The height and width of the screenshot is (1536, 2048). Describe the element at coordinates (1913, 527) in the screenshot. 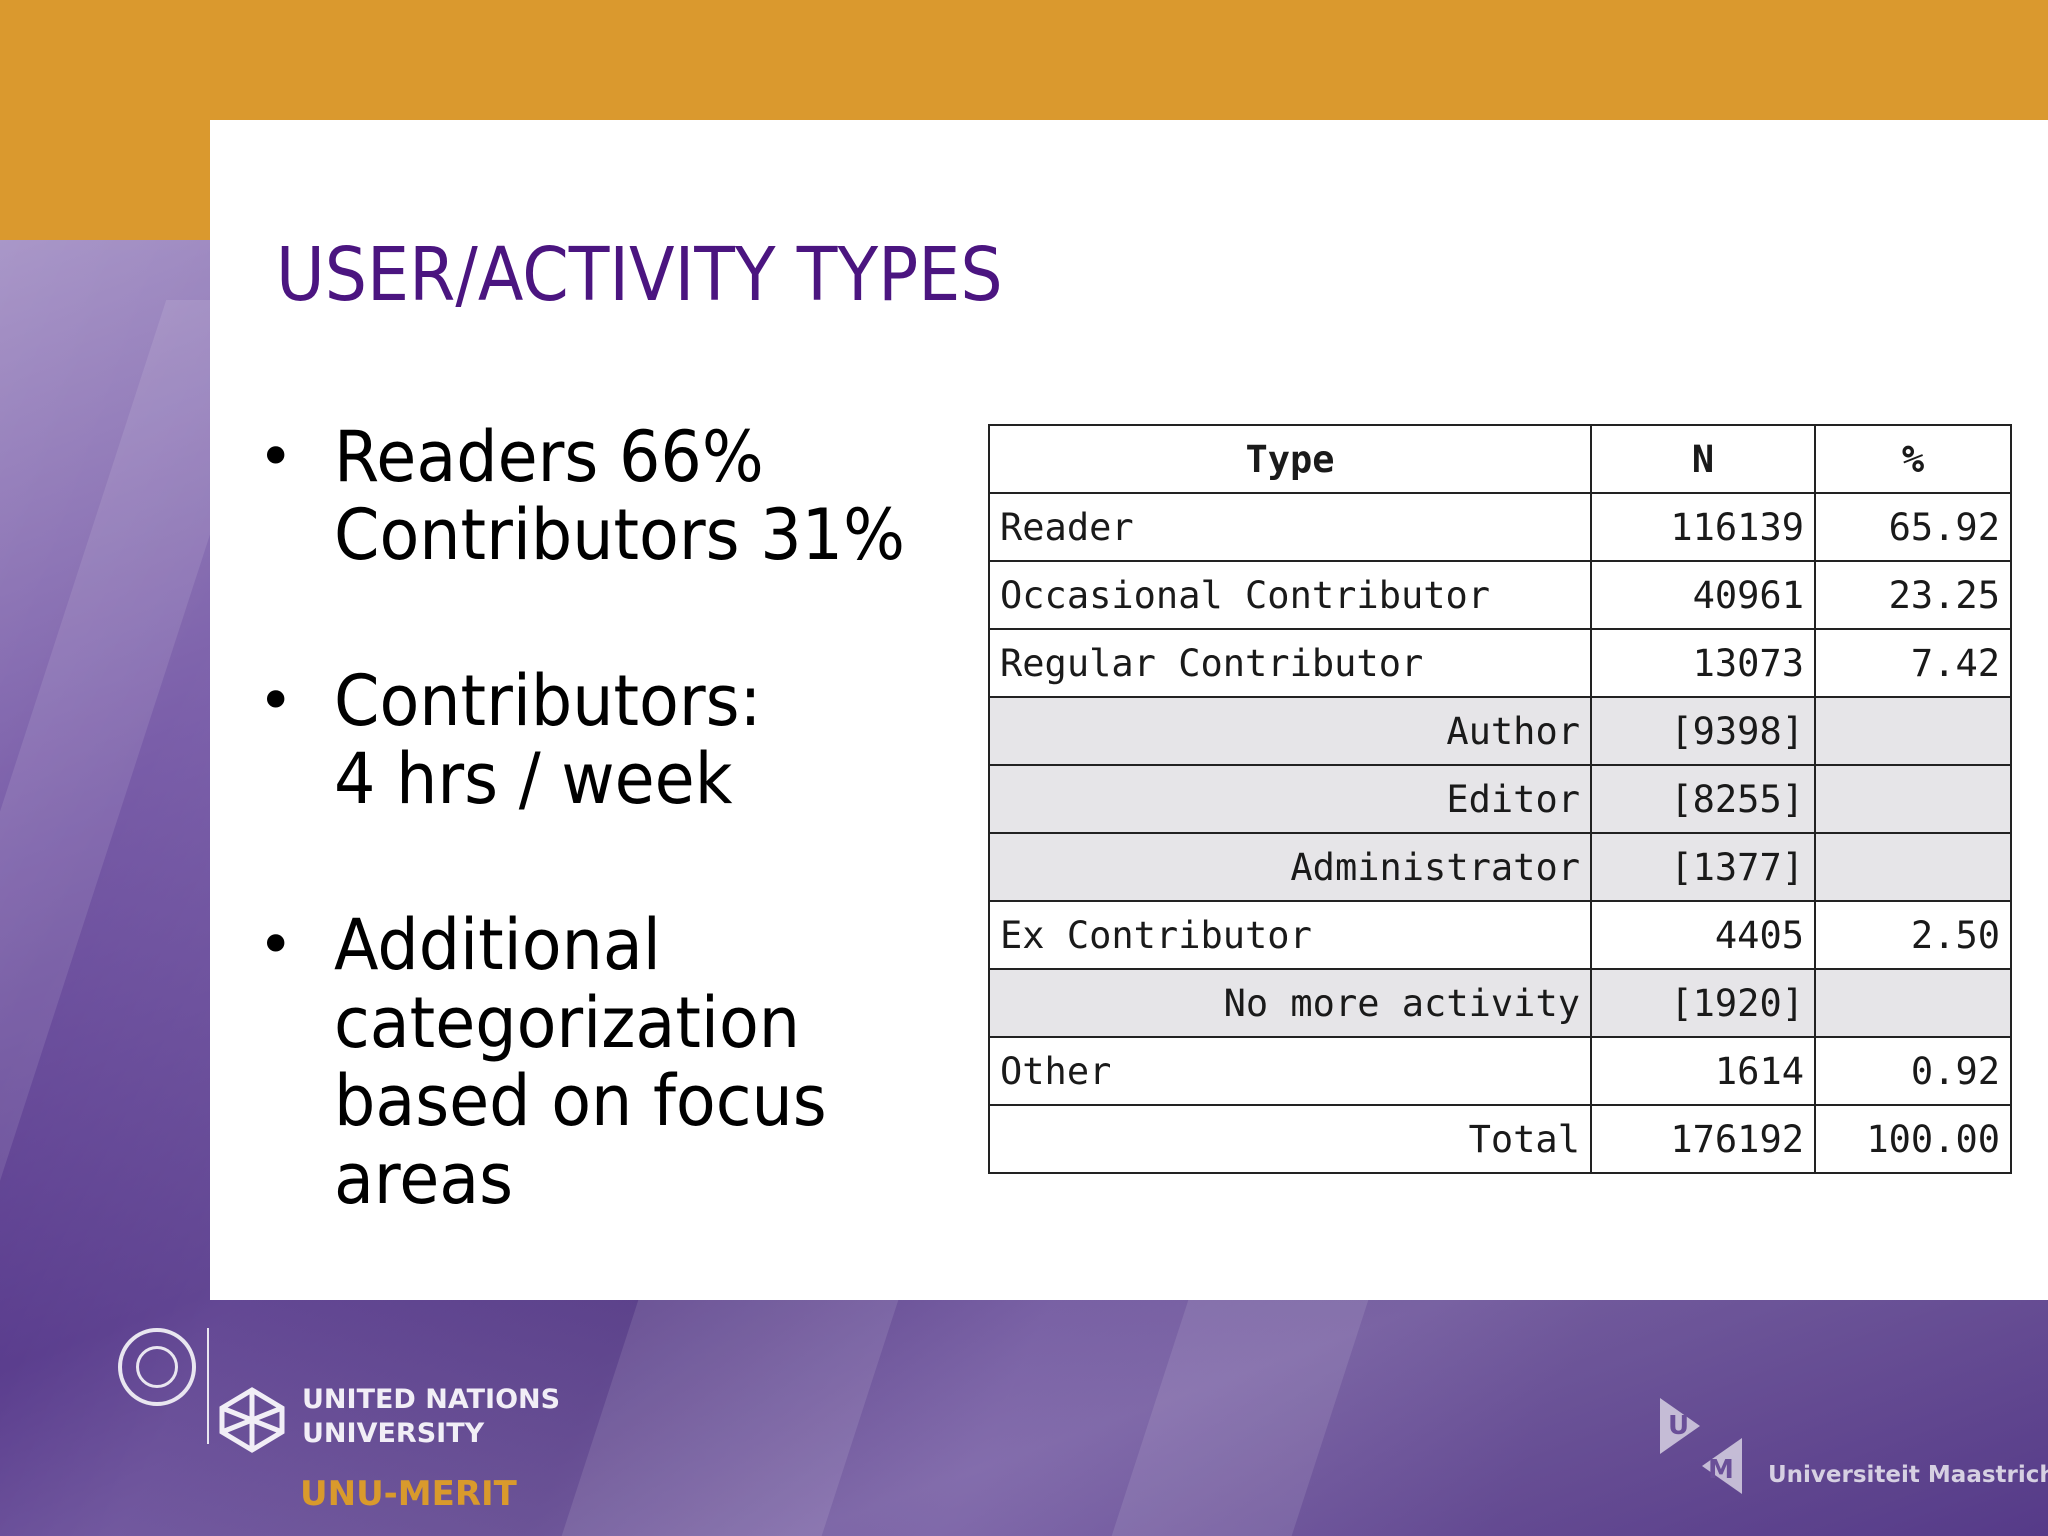

I see `cell-percent: 65.92` at that location.